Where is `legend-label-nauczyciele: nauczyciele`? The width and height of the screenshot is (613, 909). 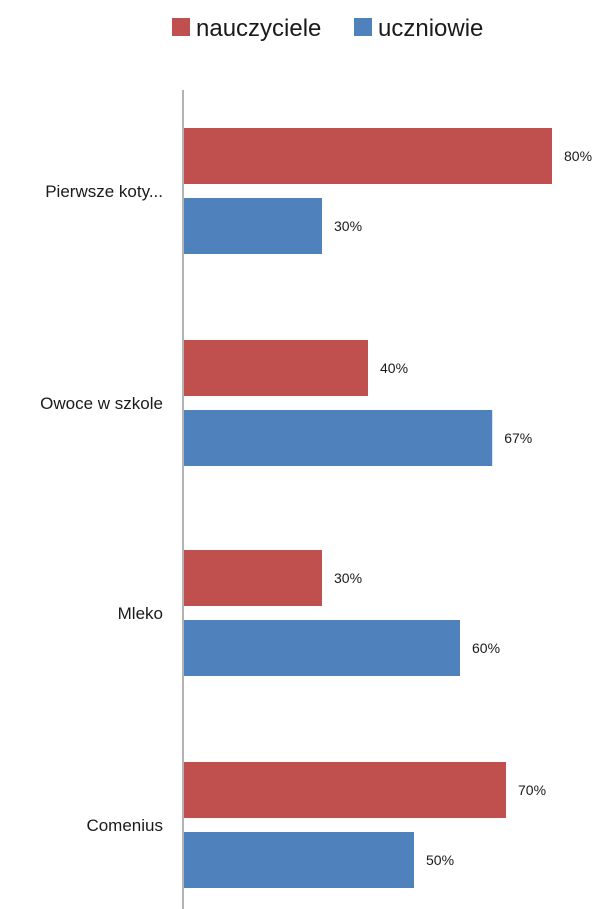
legend-label-nauczyciele: nauczyciele is located at coordinates (258, 28).